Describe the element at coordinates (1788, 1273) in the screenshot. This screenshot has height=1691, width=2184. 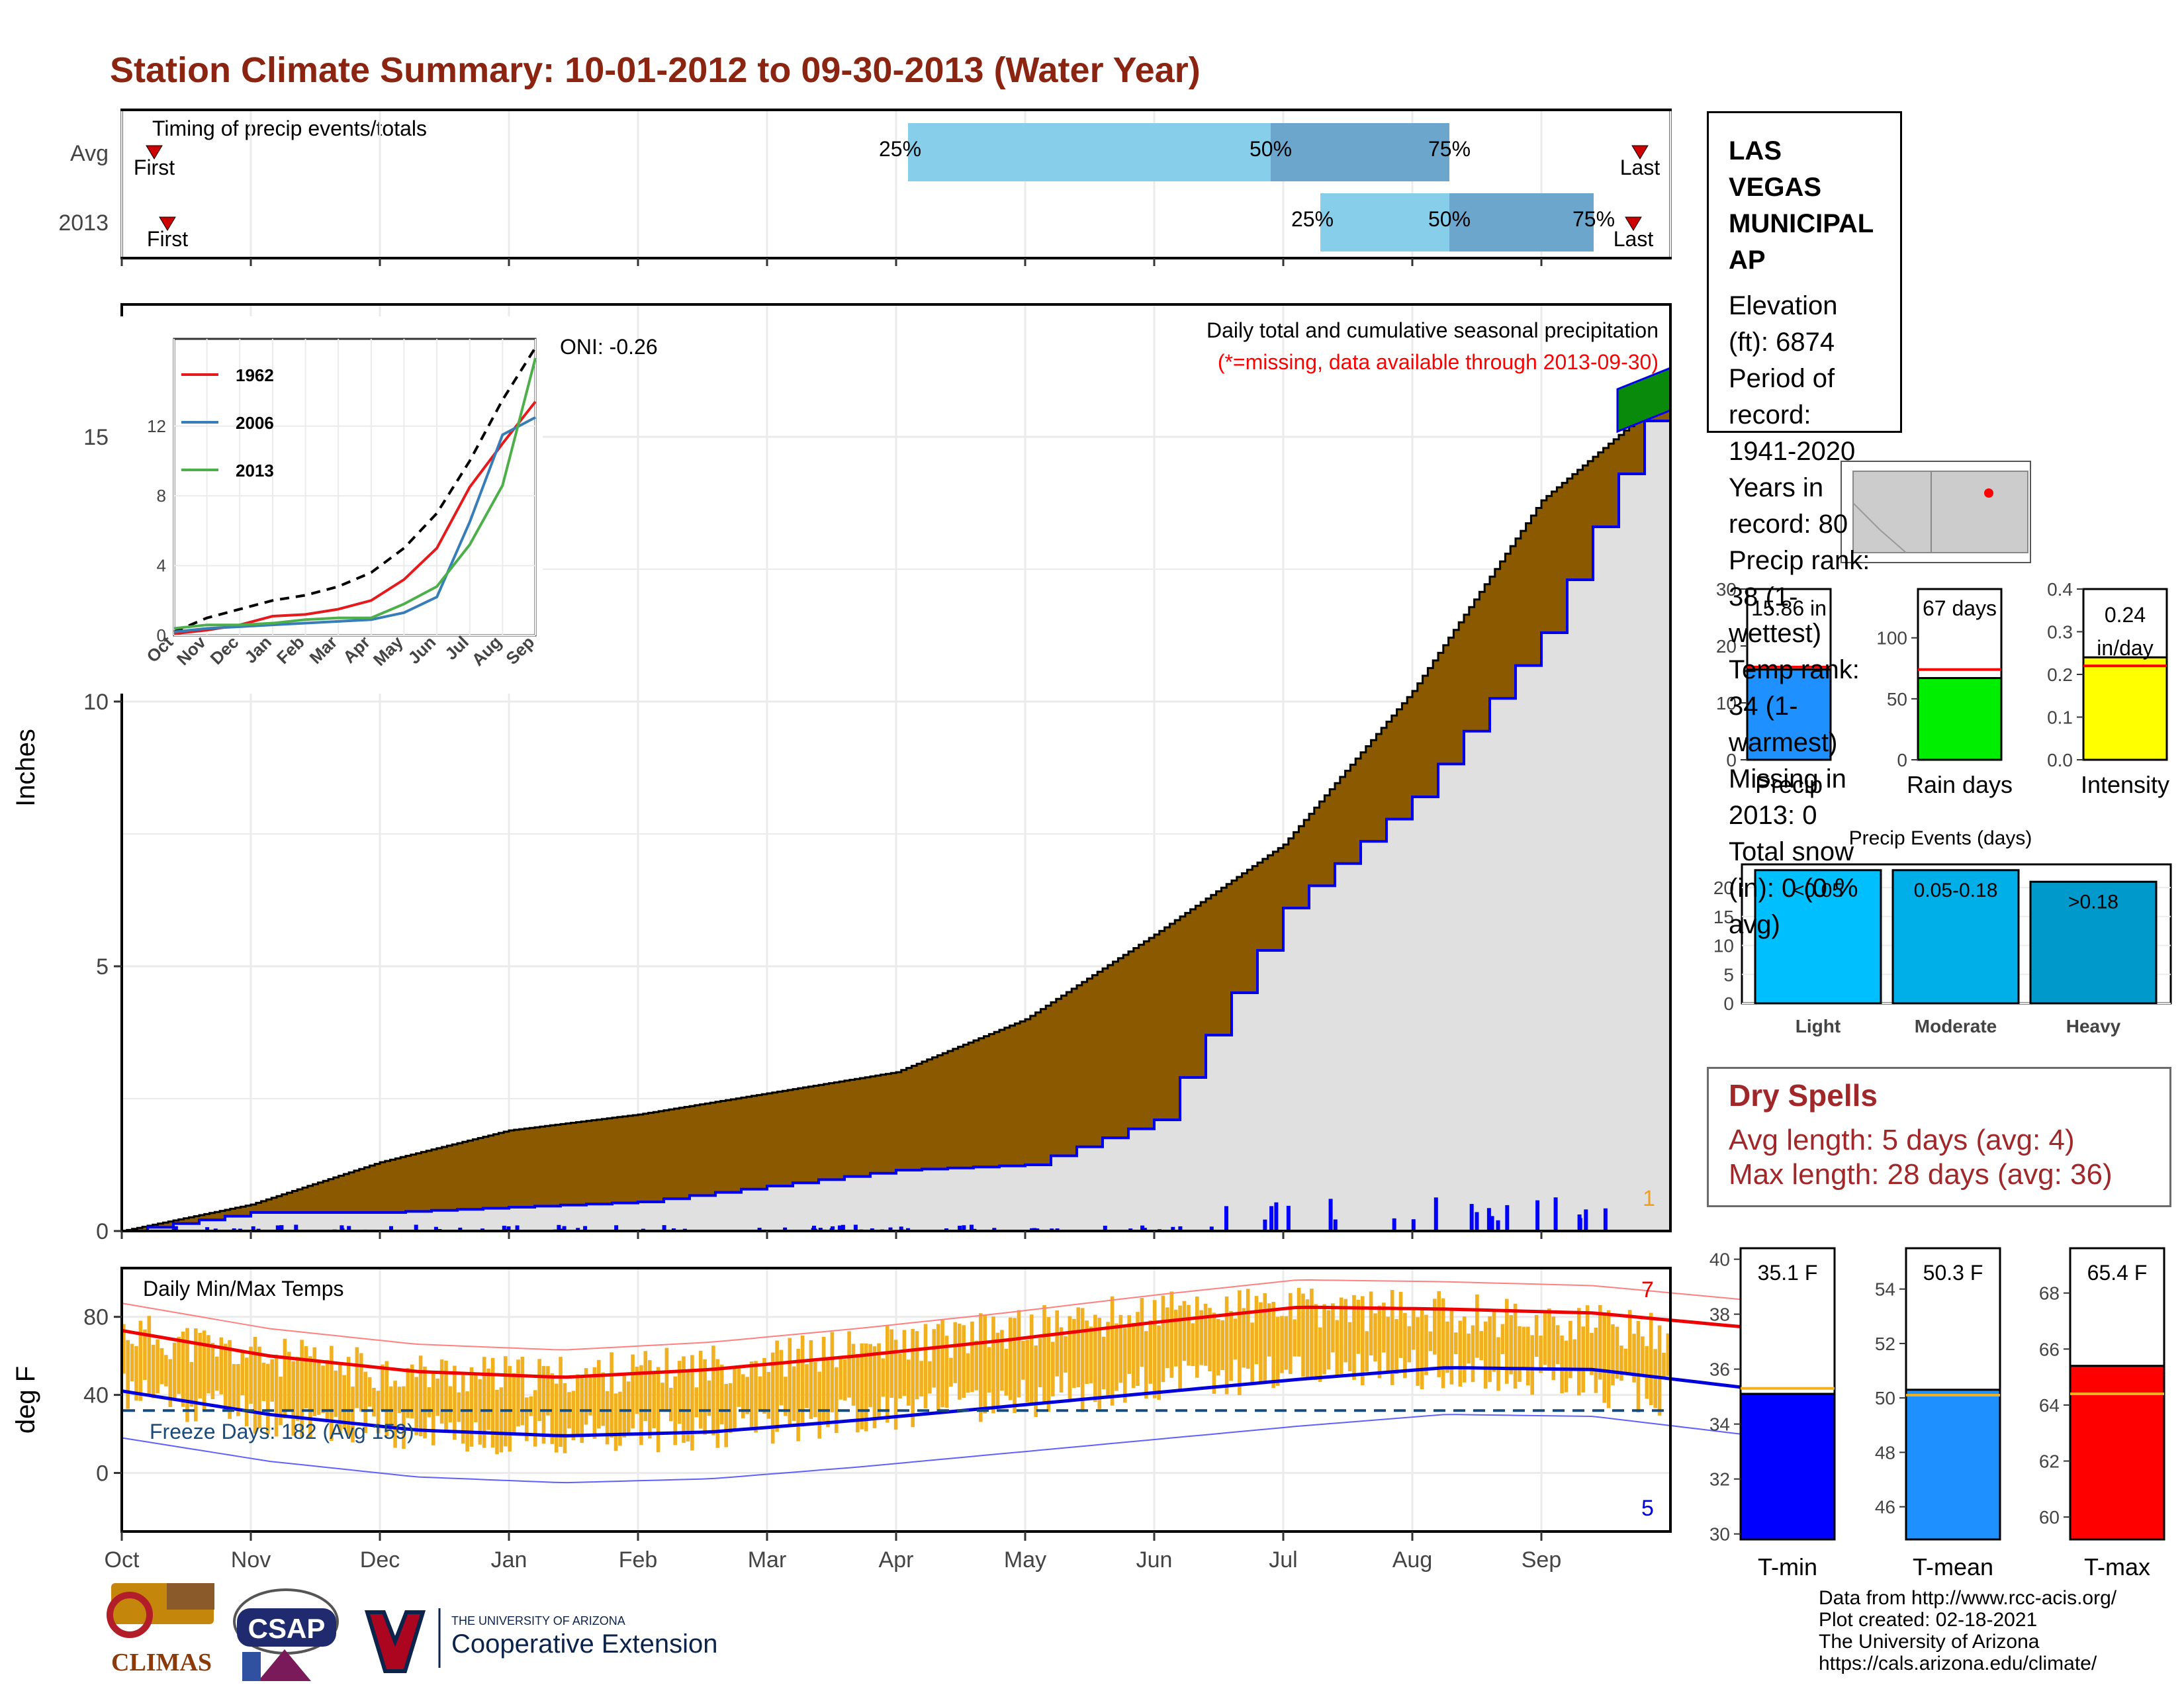
I see `temp-bar-label: 35.1 F` at that location.